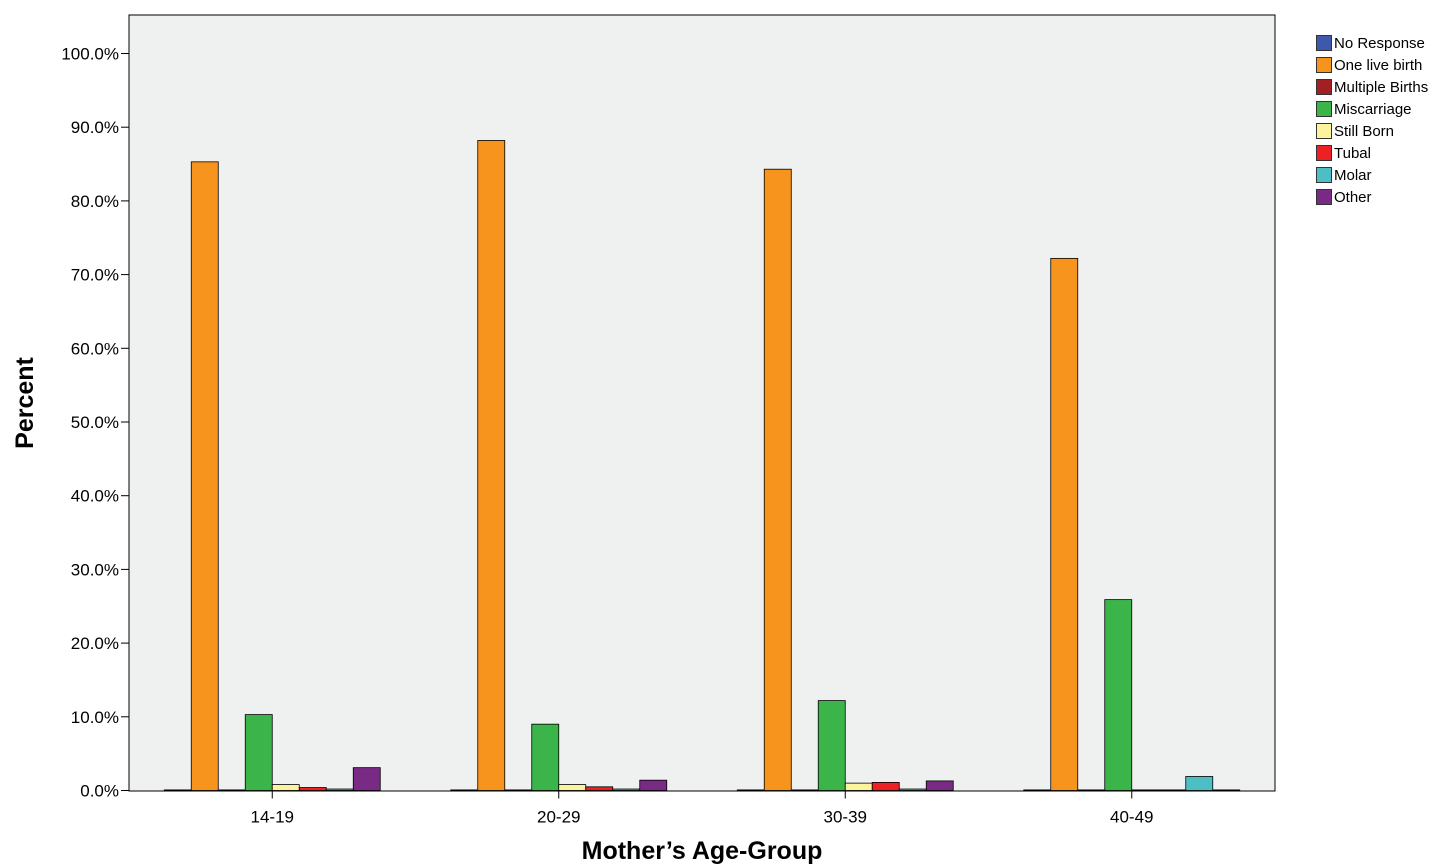 The image size is (1455, 867). What do you see at coordinates (1372, 153) in the screenshot?
I see `legend-item: Tubal` at bounding box center [1372, 153].